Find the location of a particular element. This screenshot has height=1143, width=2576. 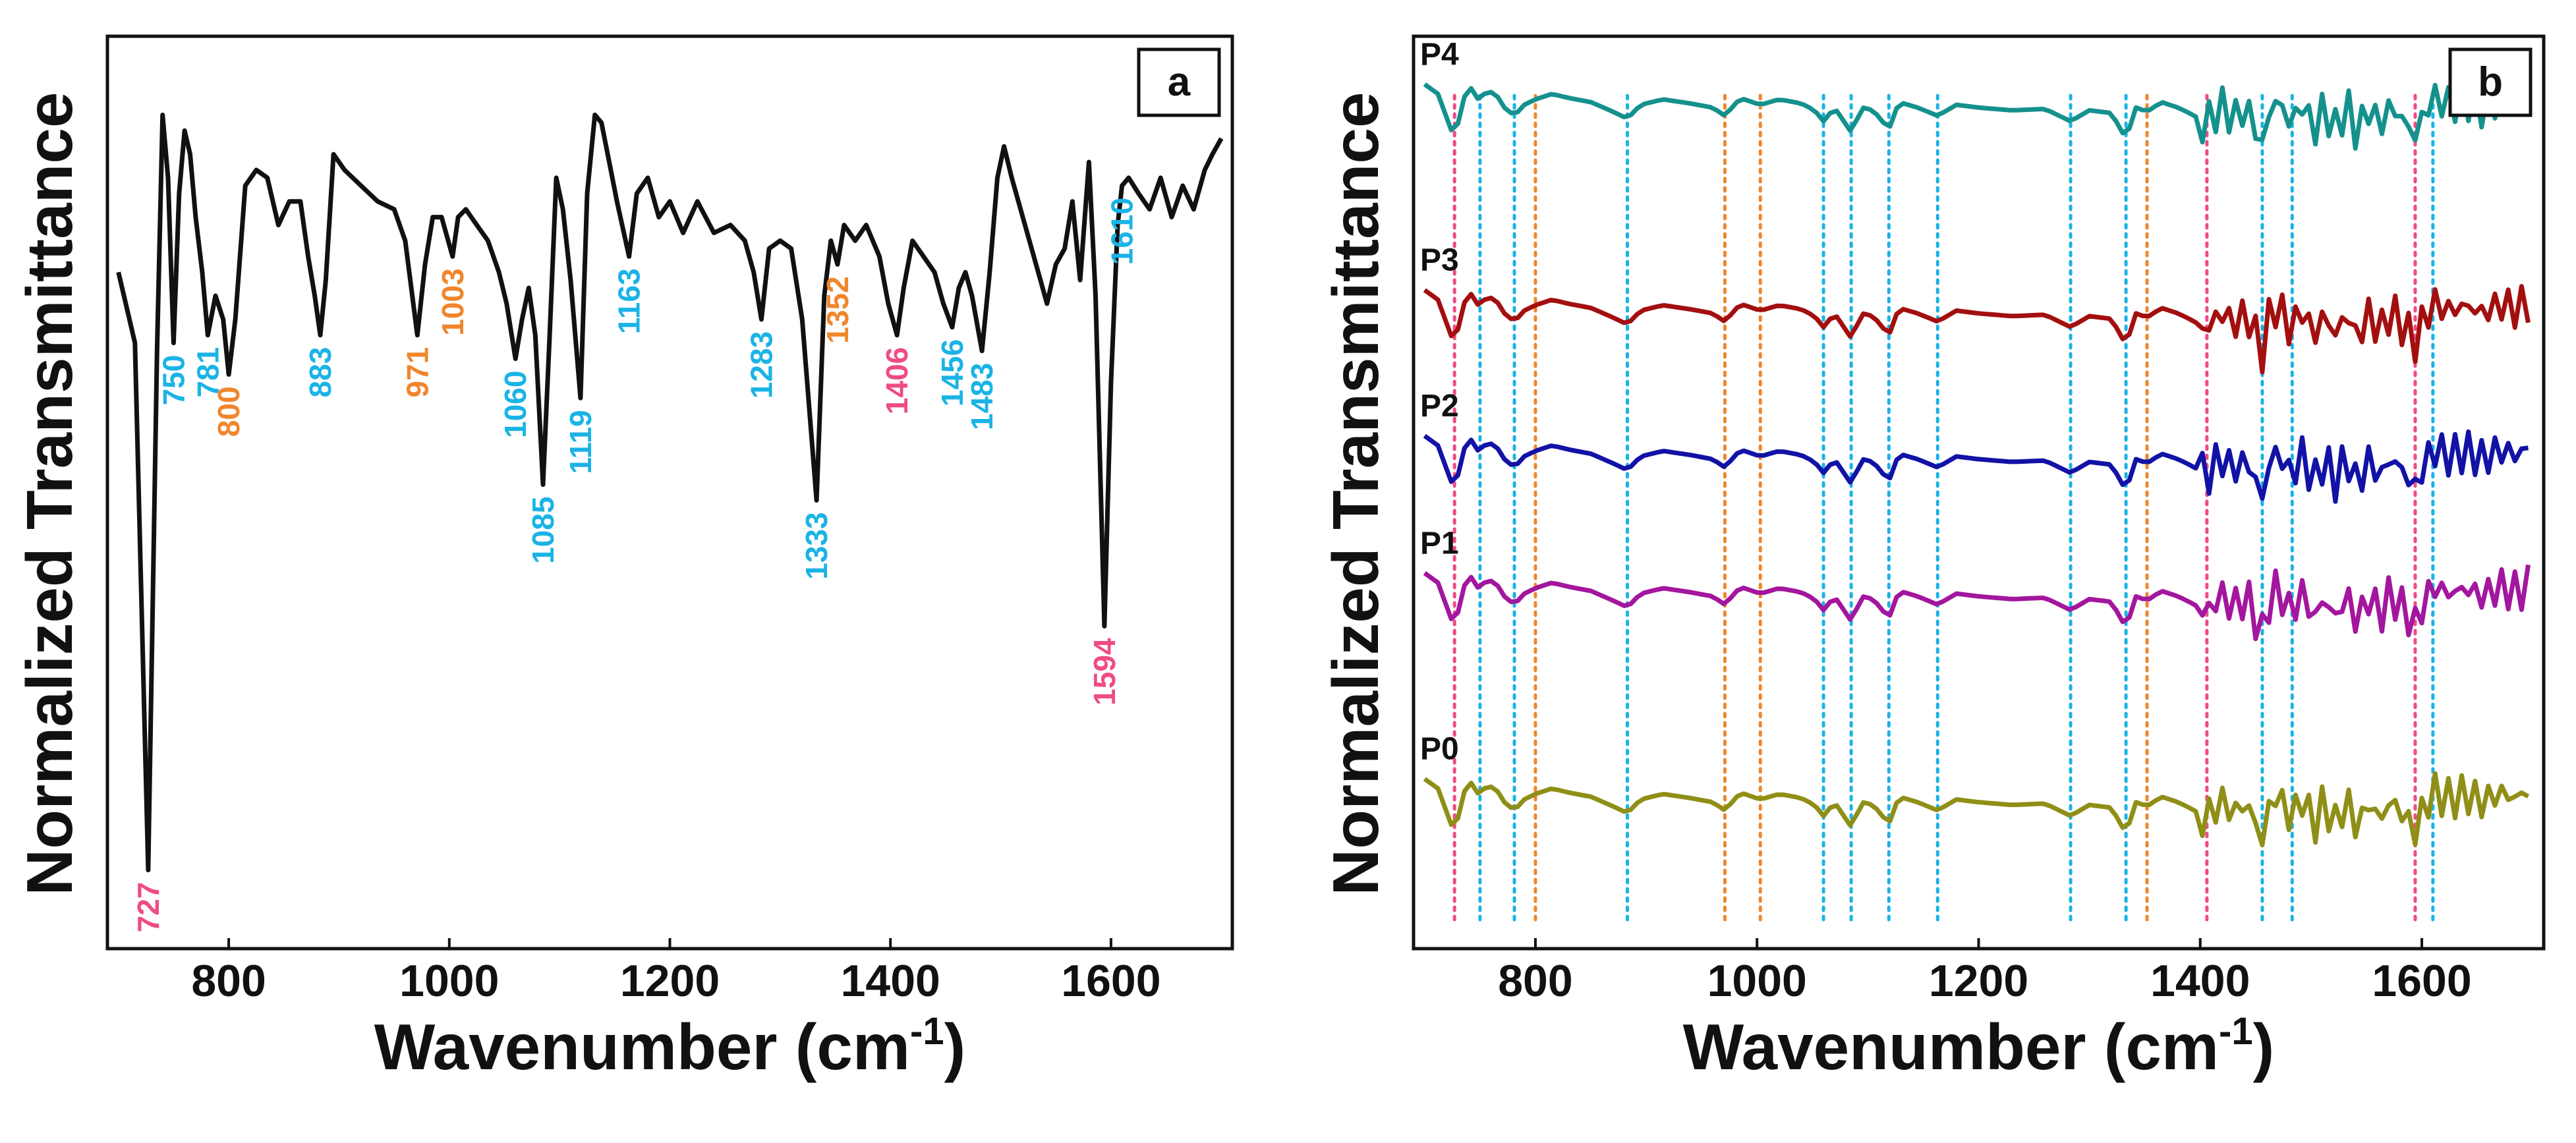

panel-b-x-axis-label-close: ) is located at coordinates (2264, 1047).